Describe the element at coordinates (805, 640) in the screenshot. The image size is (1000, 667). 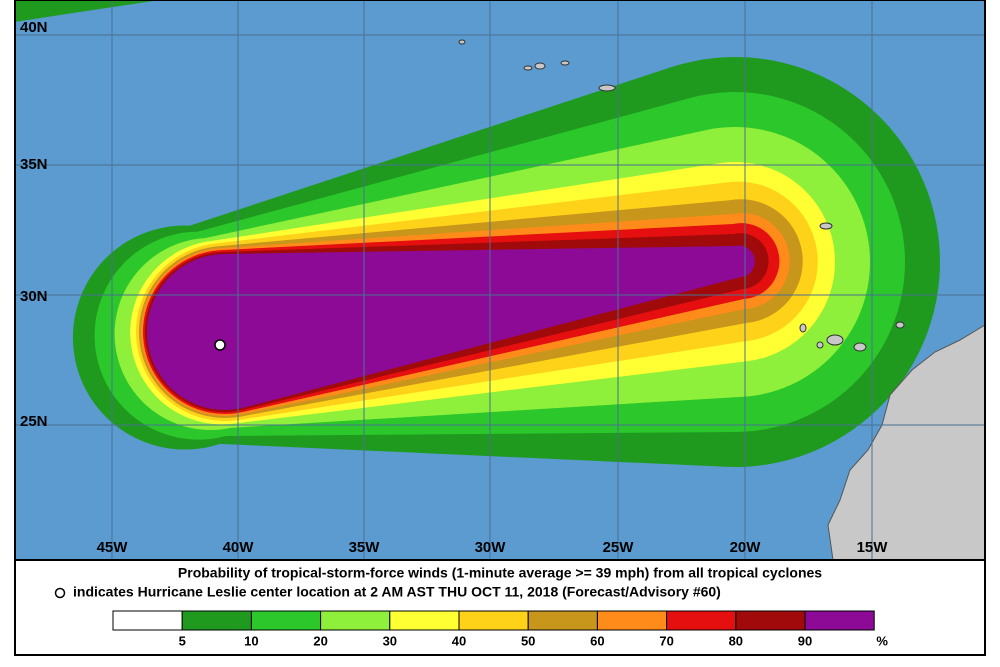
I see `legend-value: 90` at that location.